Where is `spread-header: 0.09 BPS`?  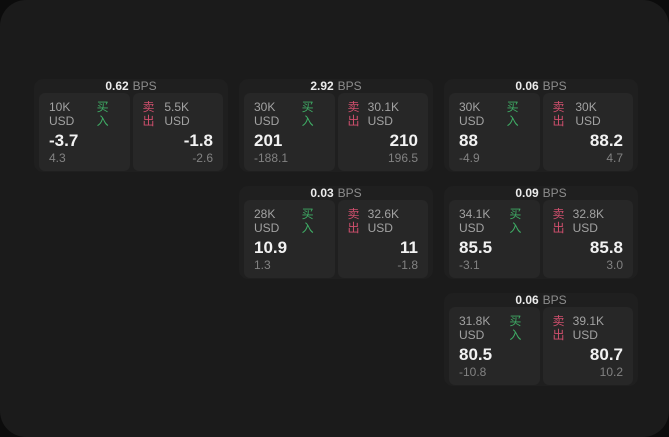
spread-header: 0.09 BPS is located at coordinates (541, 193).